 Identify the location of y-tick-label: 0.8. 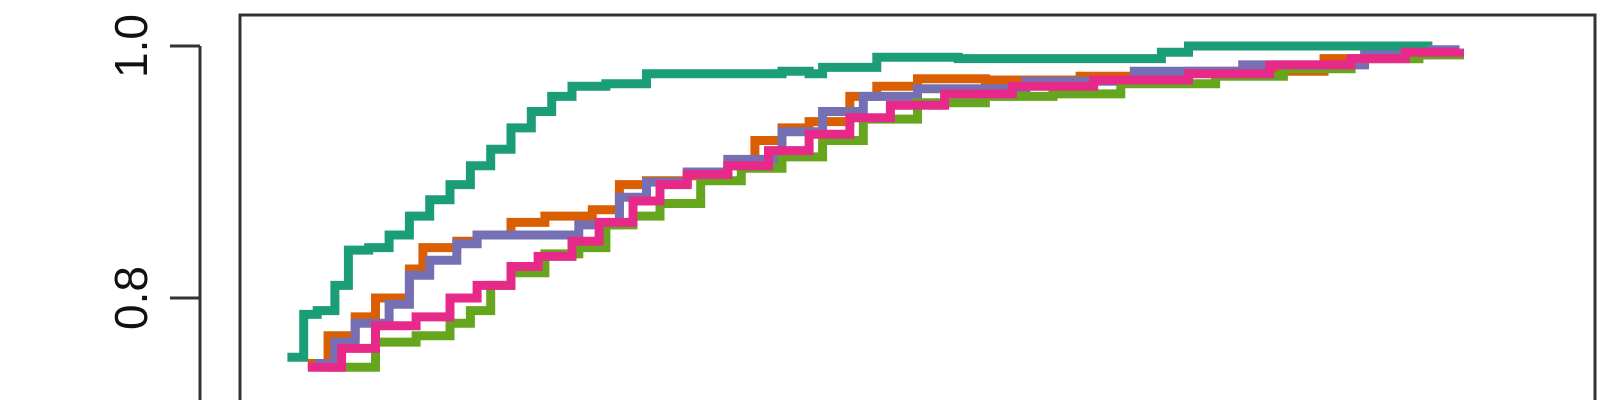
(131, 298).